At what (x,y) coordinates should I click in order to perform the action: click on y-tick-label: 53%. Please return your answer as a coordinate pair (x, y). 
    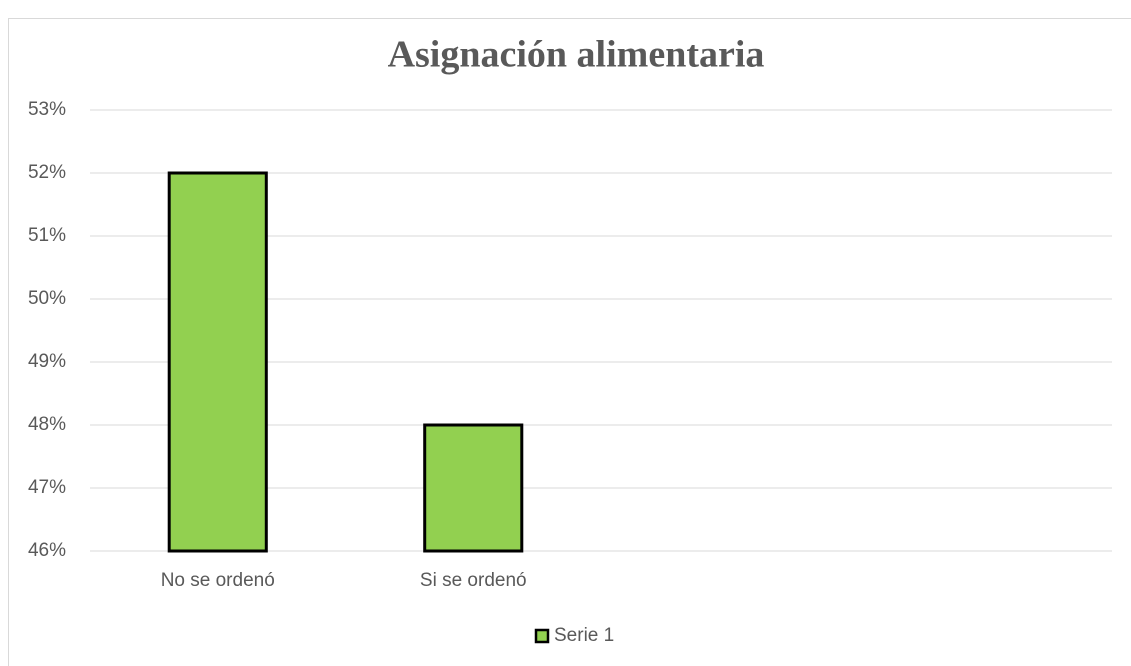
    Looking at the image, I should click on (47, 109).